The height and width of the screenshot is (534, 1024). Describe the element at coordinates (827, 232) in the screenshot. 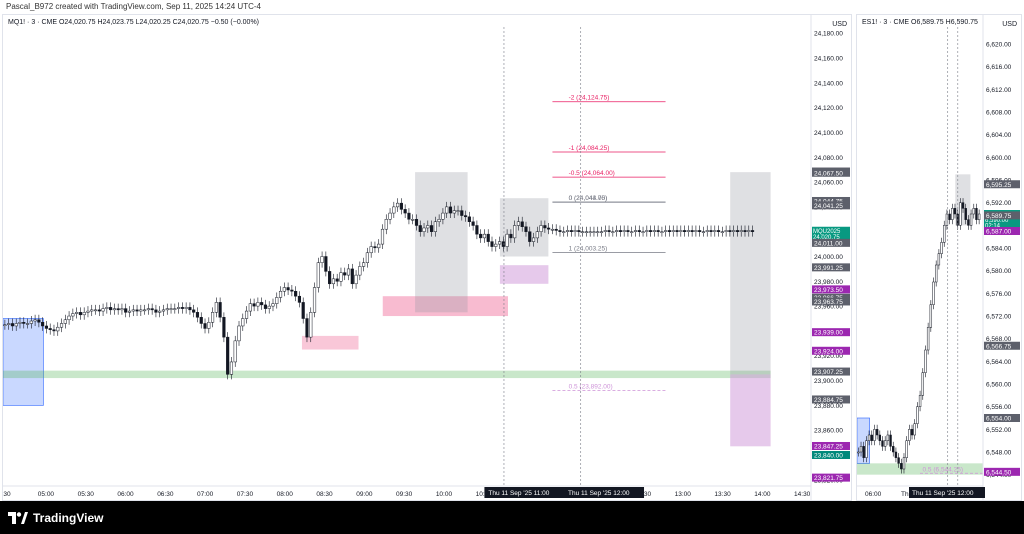

I see `price-label-5: MQU2025` at that location.